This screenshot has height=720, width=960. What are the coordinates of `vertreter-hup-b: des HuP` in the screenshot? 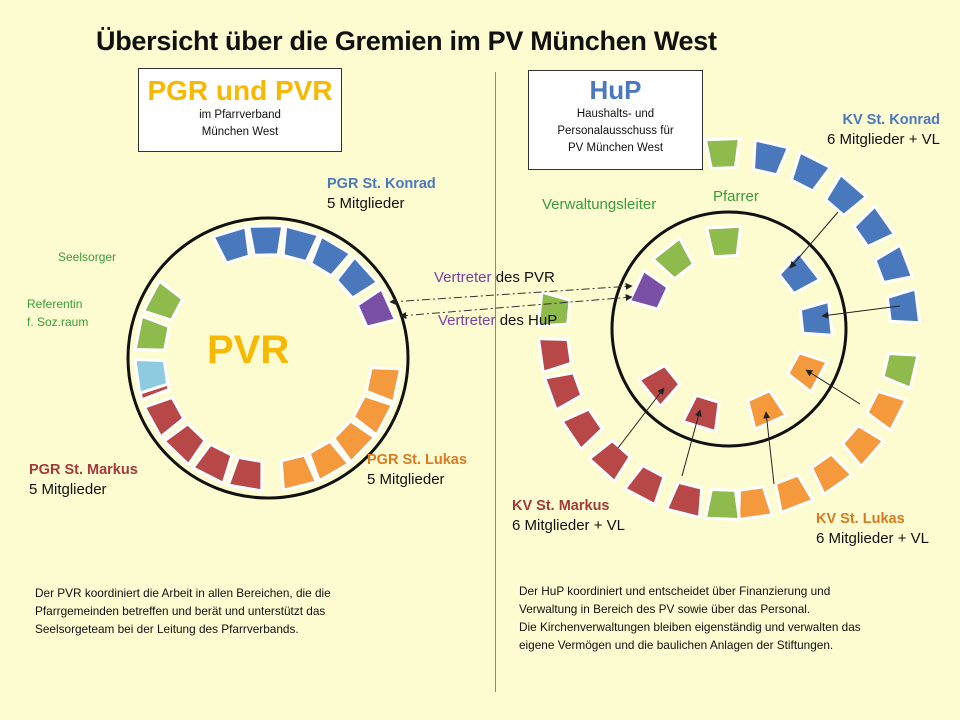 It's located at (526, 320).